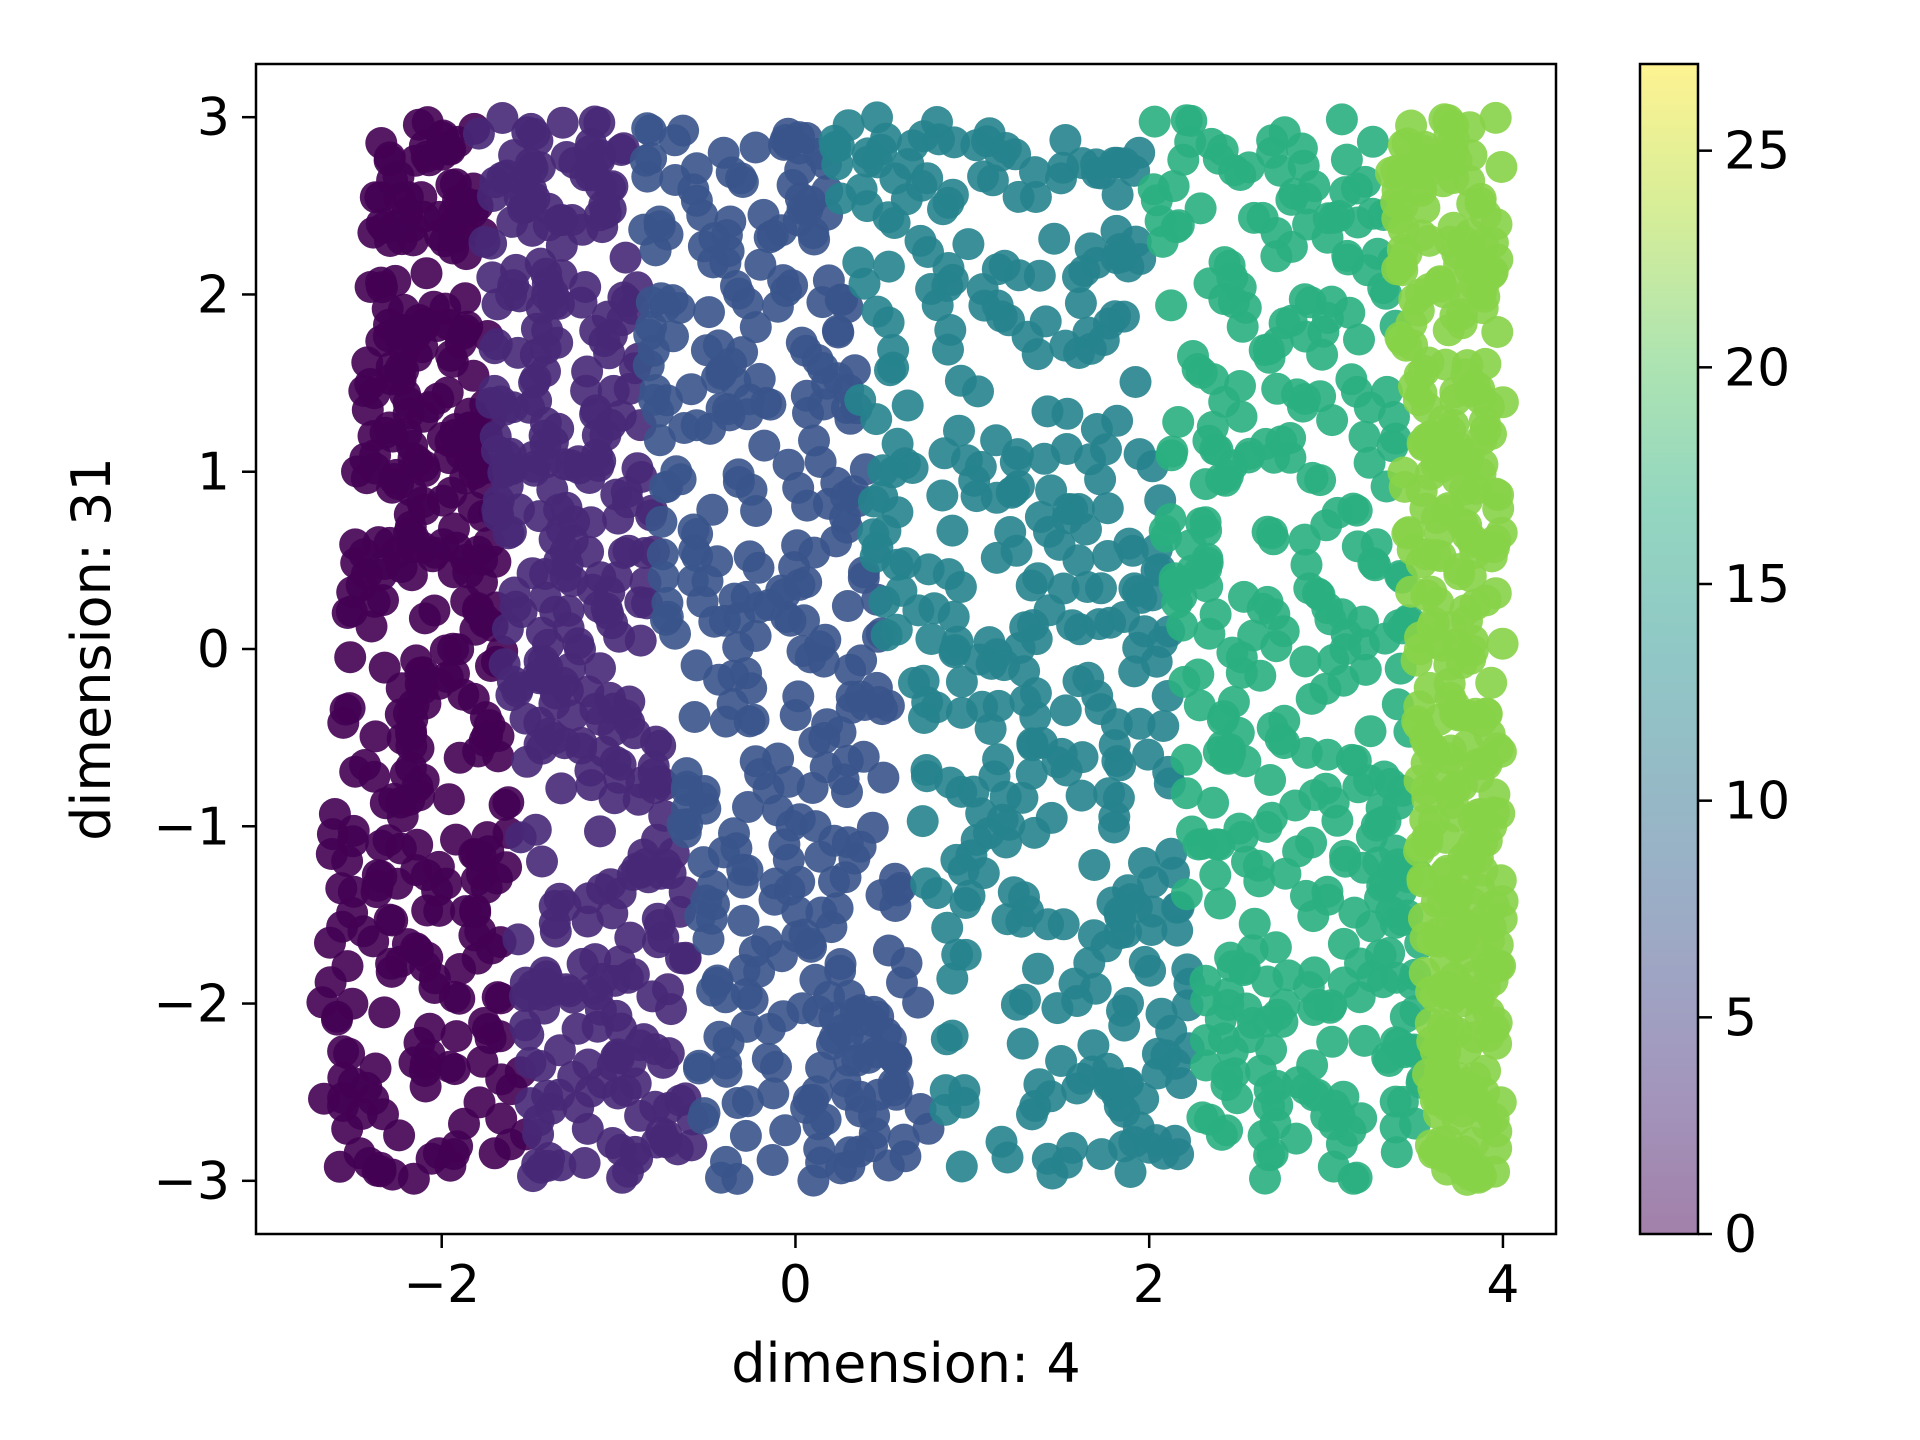 Image resolution: width=1920 pixels, height=1440 pixels. I want to click on y-tick-label: 1, so click(213, 473).